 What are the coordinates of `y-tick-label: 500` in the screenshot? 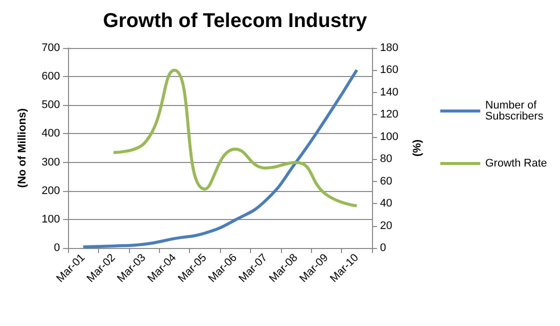 It's located at (51, 105).